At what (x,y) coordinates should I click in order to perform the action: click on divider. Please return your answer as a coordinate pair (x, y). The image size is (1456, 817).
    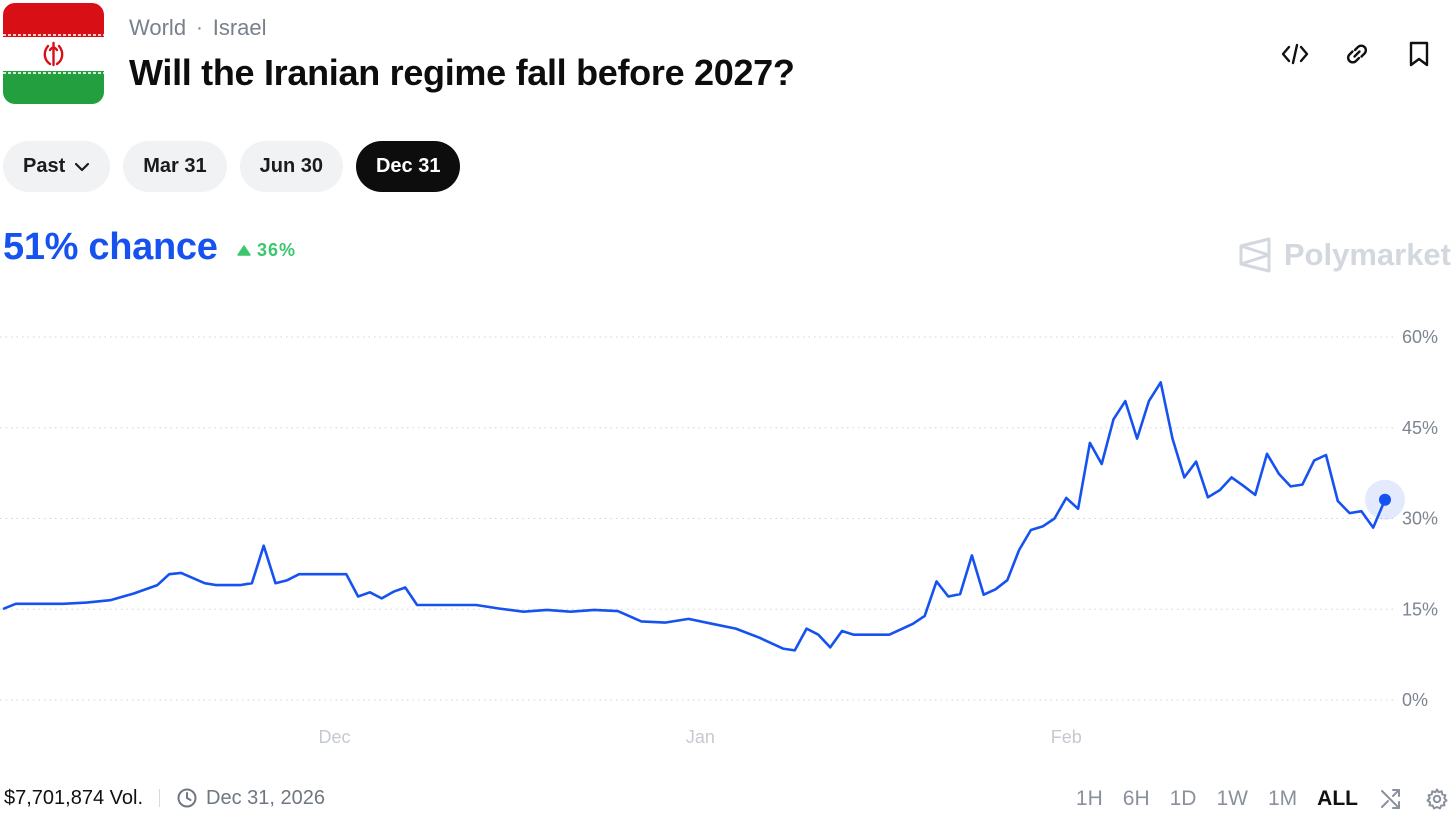
    Looking at the image, I should click on (160, 798).